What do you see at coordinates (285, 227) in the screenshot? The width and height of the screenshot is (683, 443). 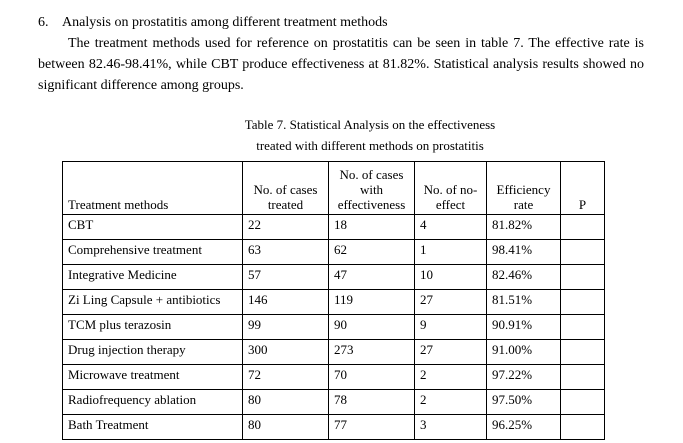 I see `cell-cases-treated: 22` at bounding box center [285, 227].